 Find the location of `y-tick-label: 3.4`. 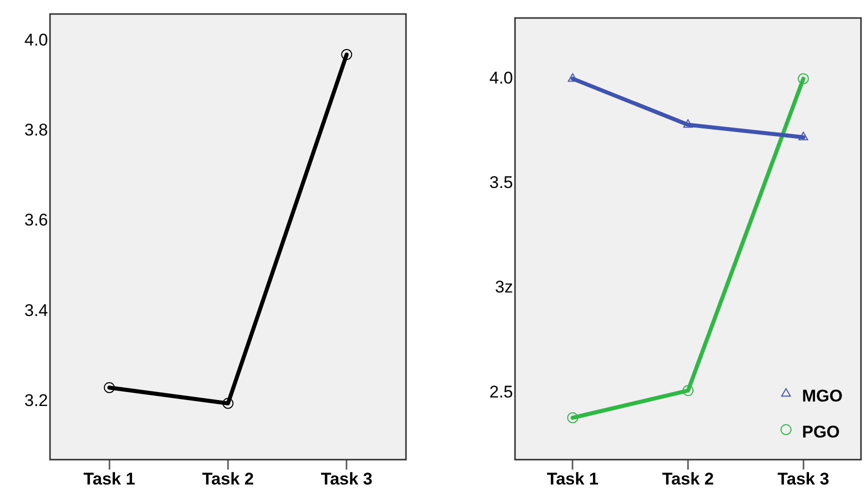

y-tick-label: 3.4 is located at coordinates (36, 310).